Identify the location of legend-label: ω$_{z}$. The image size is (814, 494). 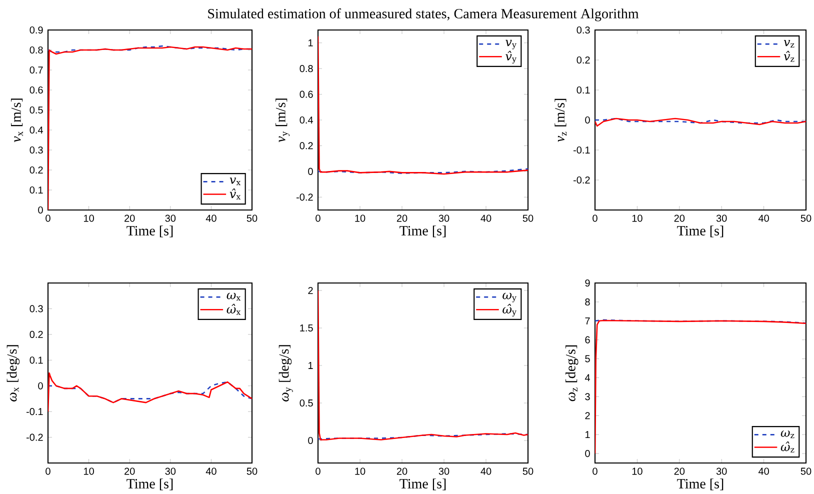
(787, 434).